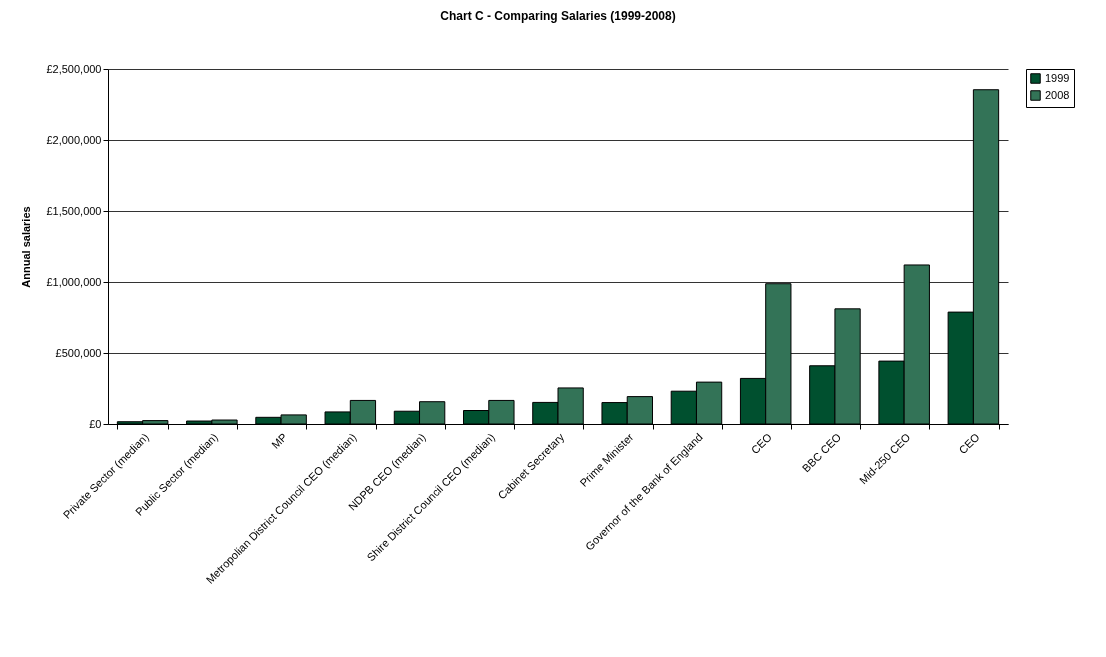 This screenshot has height=657, width=1106. What do you see at coordinates (1057, 77) in the screenshot?
I see `legend-label: 1999` at bounding box center [1057, 77].